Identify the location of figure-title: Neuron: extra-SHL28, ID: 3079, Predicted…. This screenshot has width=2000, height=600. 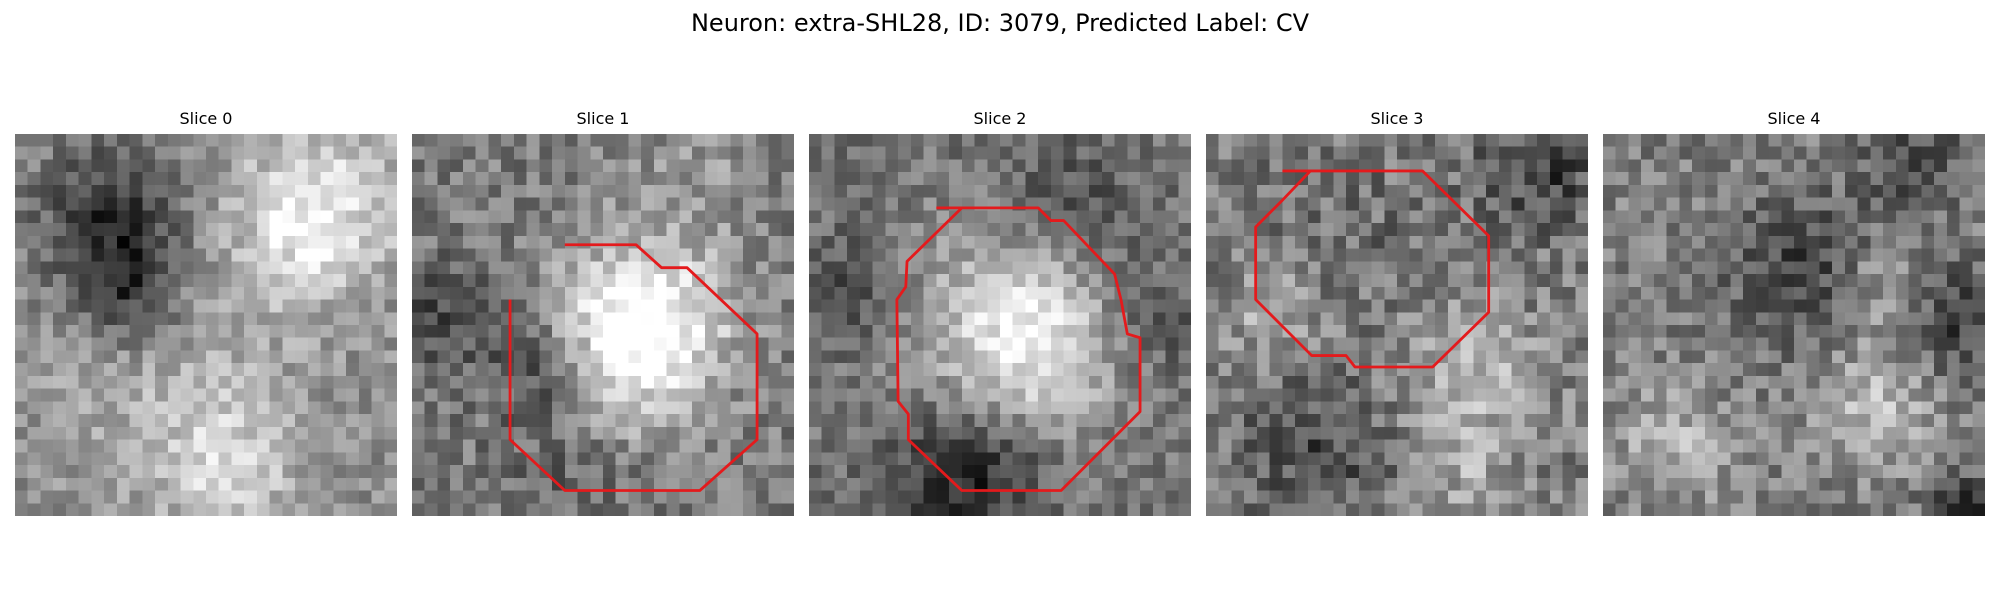
(1000, 23).